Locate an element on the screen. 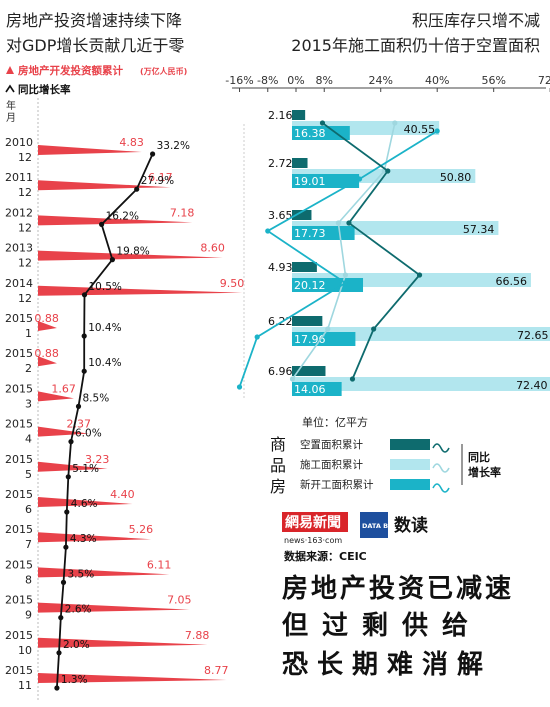 The image size is (550, 707). invest-value-label: 5.26 is located at coordinates (141, 529).